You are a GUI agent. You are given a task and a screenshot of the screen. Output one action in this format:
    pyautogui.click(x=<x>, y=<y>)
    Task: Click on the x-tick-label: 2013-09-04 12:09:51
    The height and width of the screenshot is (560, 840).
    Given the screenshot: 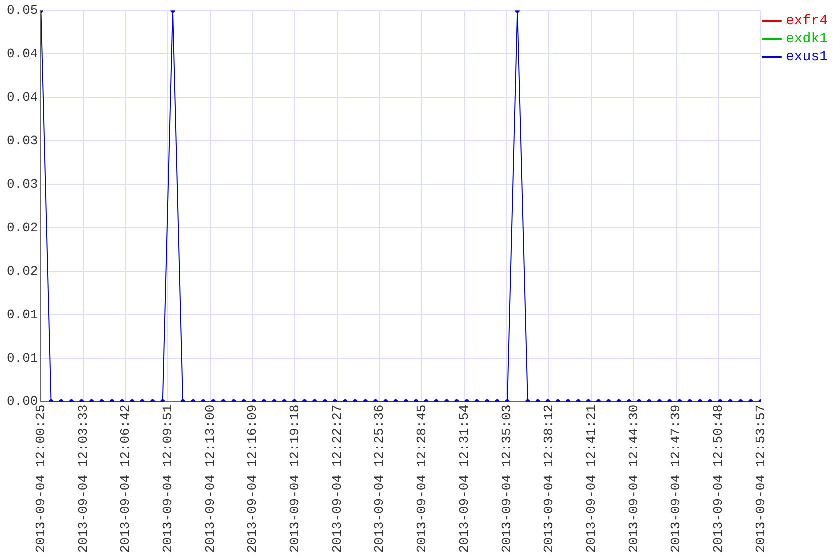 What is the action you would take?
    pyautogui.click(x=168, y=479)
    